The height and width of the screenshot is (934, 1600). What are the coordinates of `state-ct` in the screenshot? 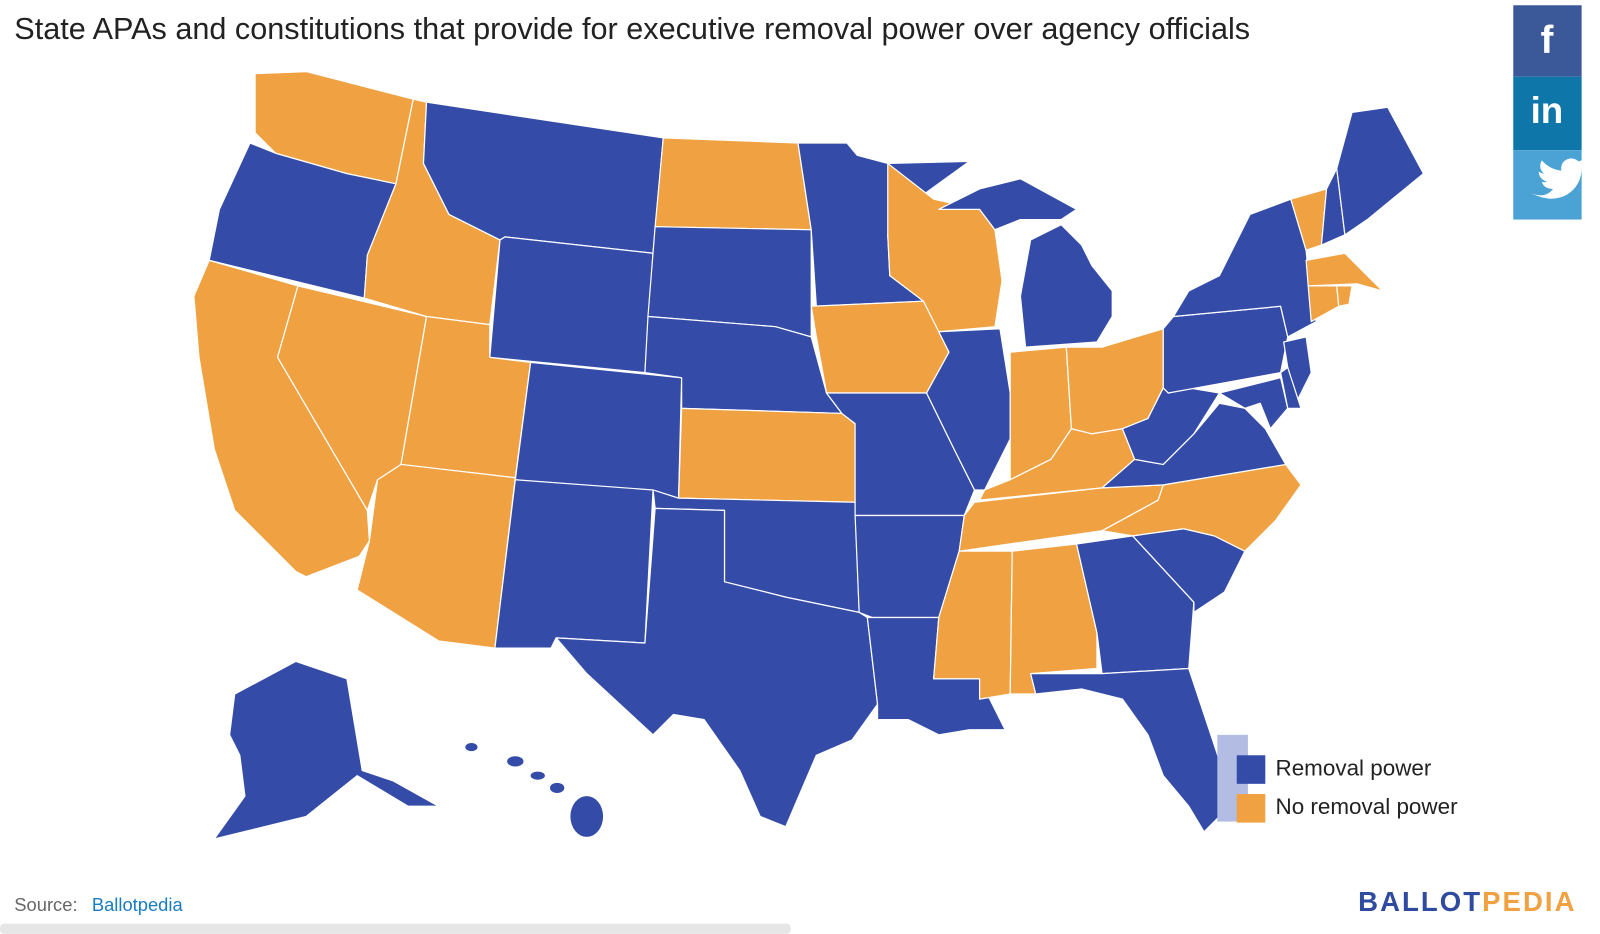 It's located at (1323, 304).